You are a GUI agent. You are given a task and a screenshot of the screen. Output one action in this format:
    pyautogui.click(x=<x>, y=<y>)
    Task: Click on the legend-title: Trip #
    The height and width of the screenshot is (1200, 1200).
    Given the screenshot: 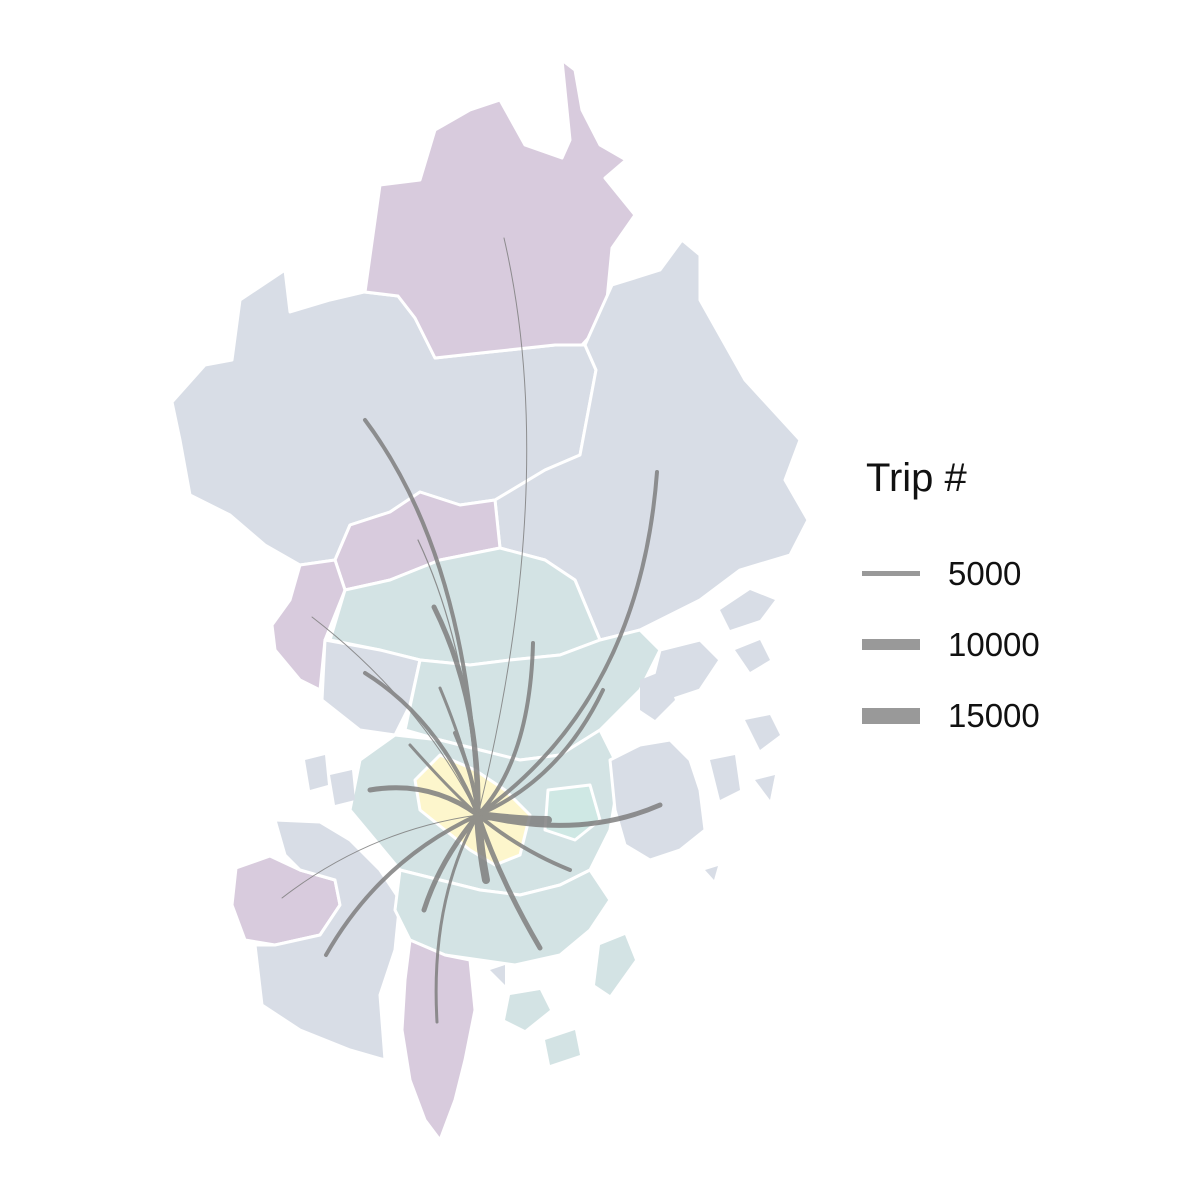 What is the action you would take?
    pyautogui.click(x=916, y=478)
    